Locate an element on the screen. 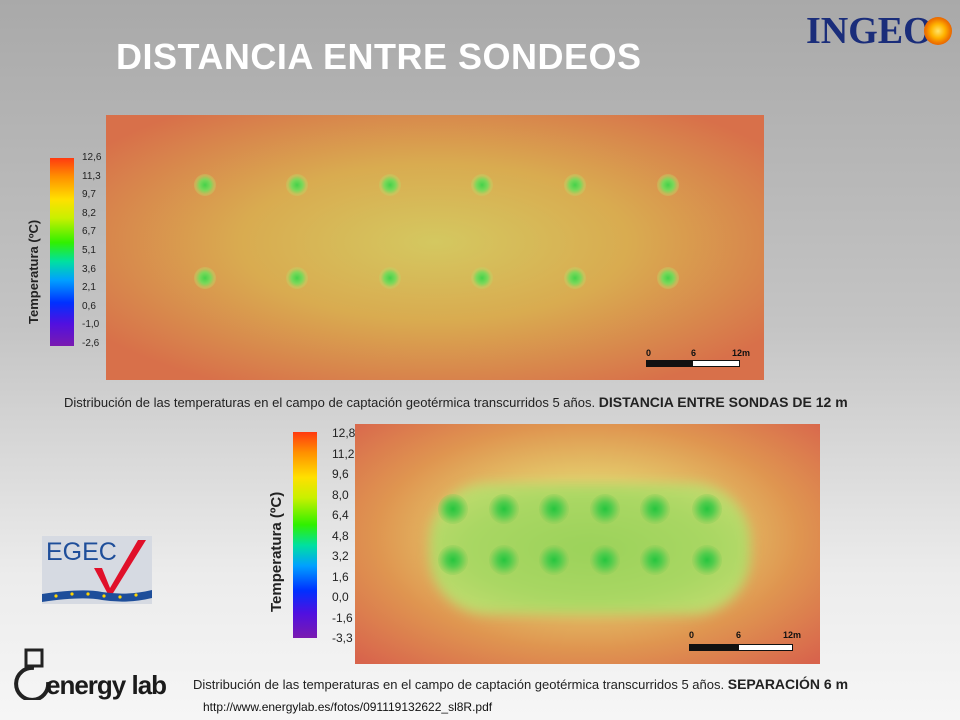 Image resolution: width=960 pixels, height=720 pixels. legend-title-2: Temperatura (ºC) is located at coordinates (276, 551).